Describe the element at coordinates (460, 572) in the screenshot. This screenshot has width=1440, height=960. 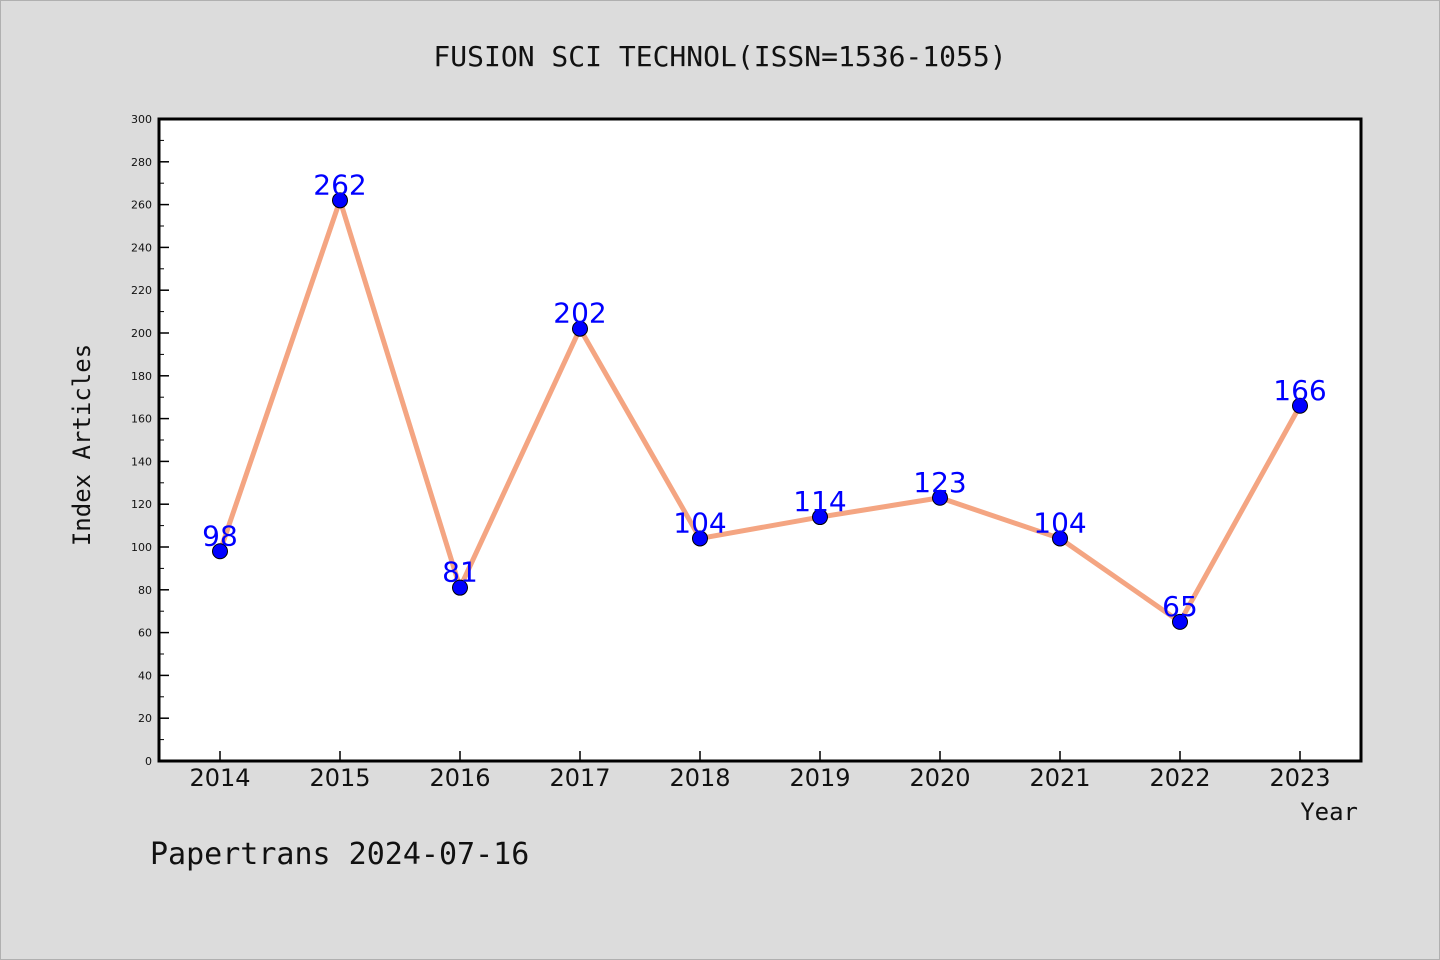
I see `data-label: 81` at that location.